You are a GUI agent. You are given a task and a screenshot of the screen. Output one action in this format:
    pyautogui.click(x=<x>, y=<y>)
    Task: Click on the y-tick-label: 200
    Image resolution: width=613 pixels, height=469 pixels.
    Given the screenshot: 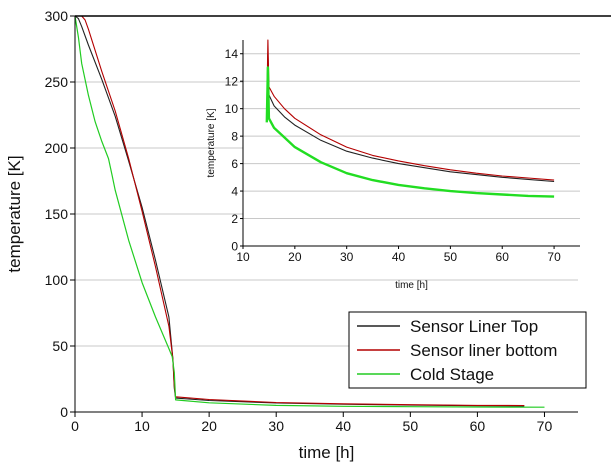 What is the action you would take?
    pyautogui.click(x=57, y=148)
    